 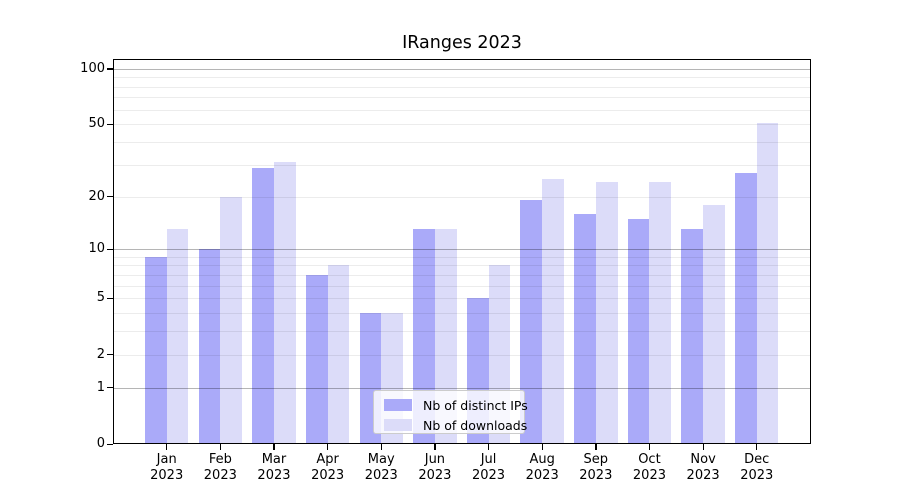 I want to click on bar-distinct-ips-aug, so click(x=531, y=322).